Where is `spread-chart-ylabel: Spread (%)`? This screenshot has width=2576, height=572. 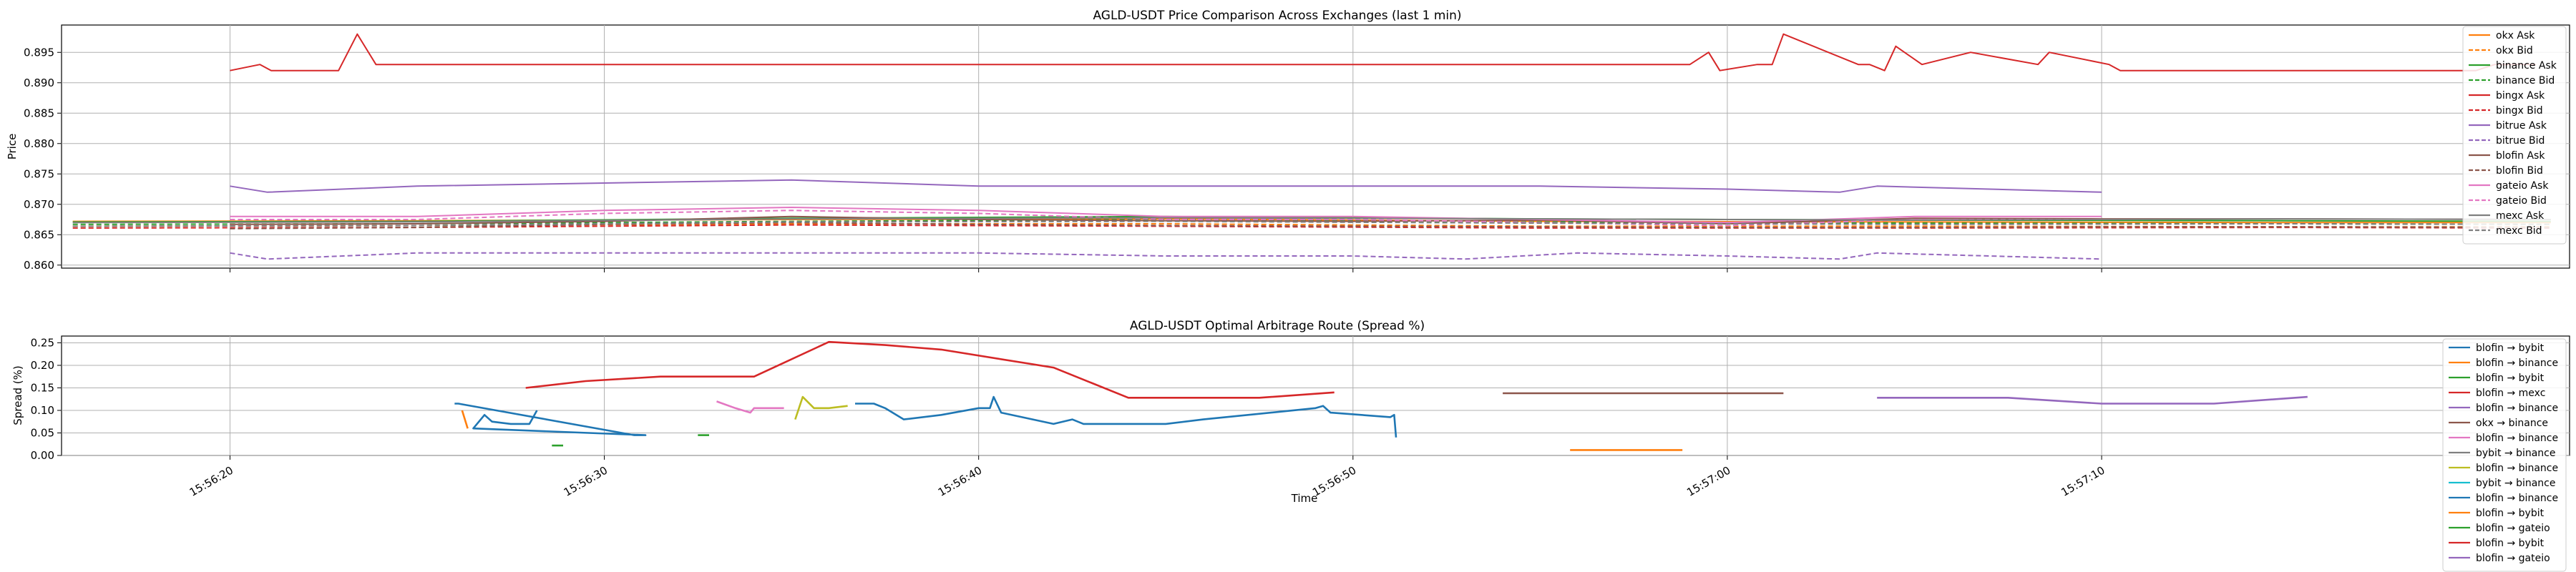 spread-chart-ylabel: Spread (%) is located at coordinates (17, 395).